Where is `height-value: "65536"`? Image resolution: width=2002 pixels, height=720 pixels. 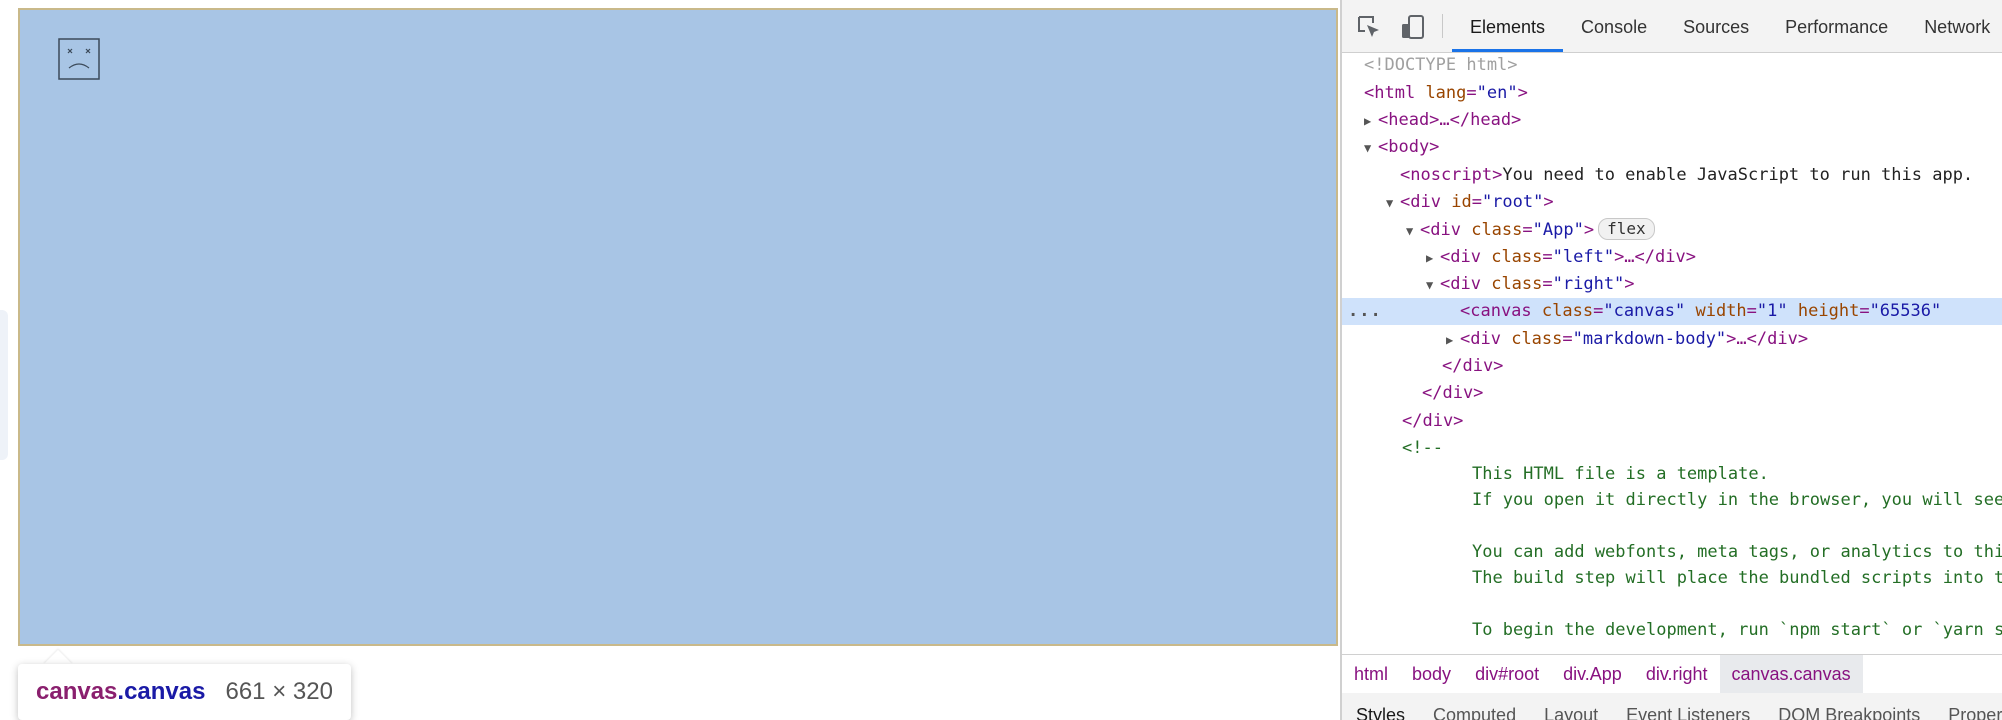 height-value: "65536" is located at coordinates (1905, 311).